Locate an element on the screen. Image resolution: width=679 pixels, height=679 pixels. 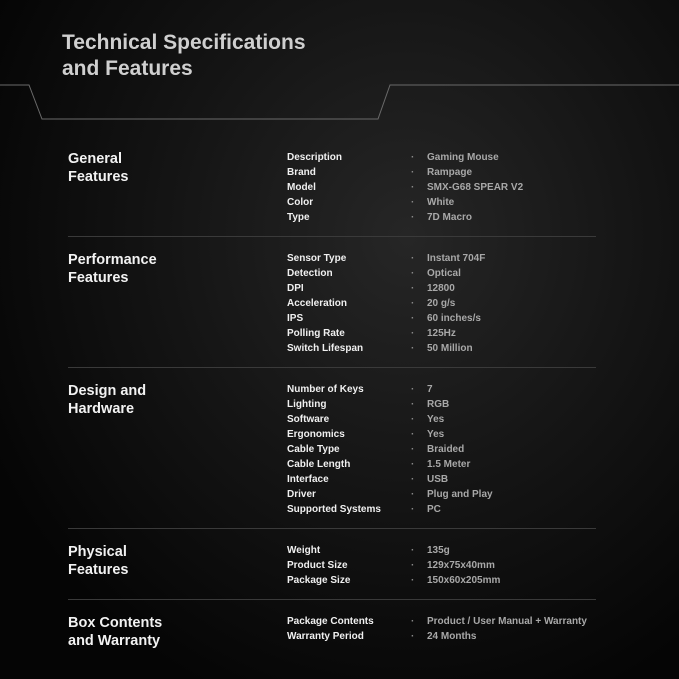
spec-value: RGB is located at coordinates (438, 404).